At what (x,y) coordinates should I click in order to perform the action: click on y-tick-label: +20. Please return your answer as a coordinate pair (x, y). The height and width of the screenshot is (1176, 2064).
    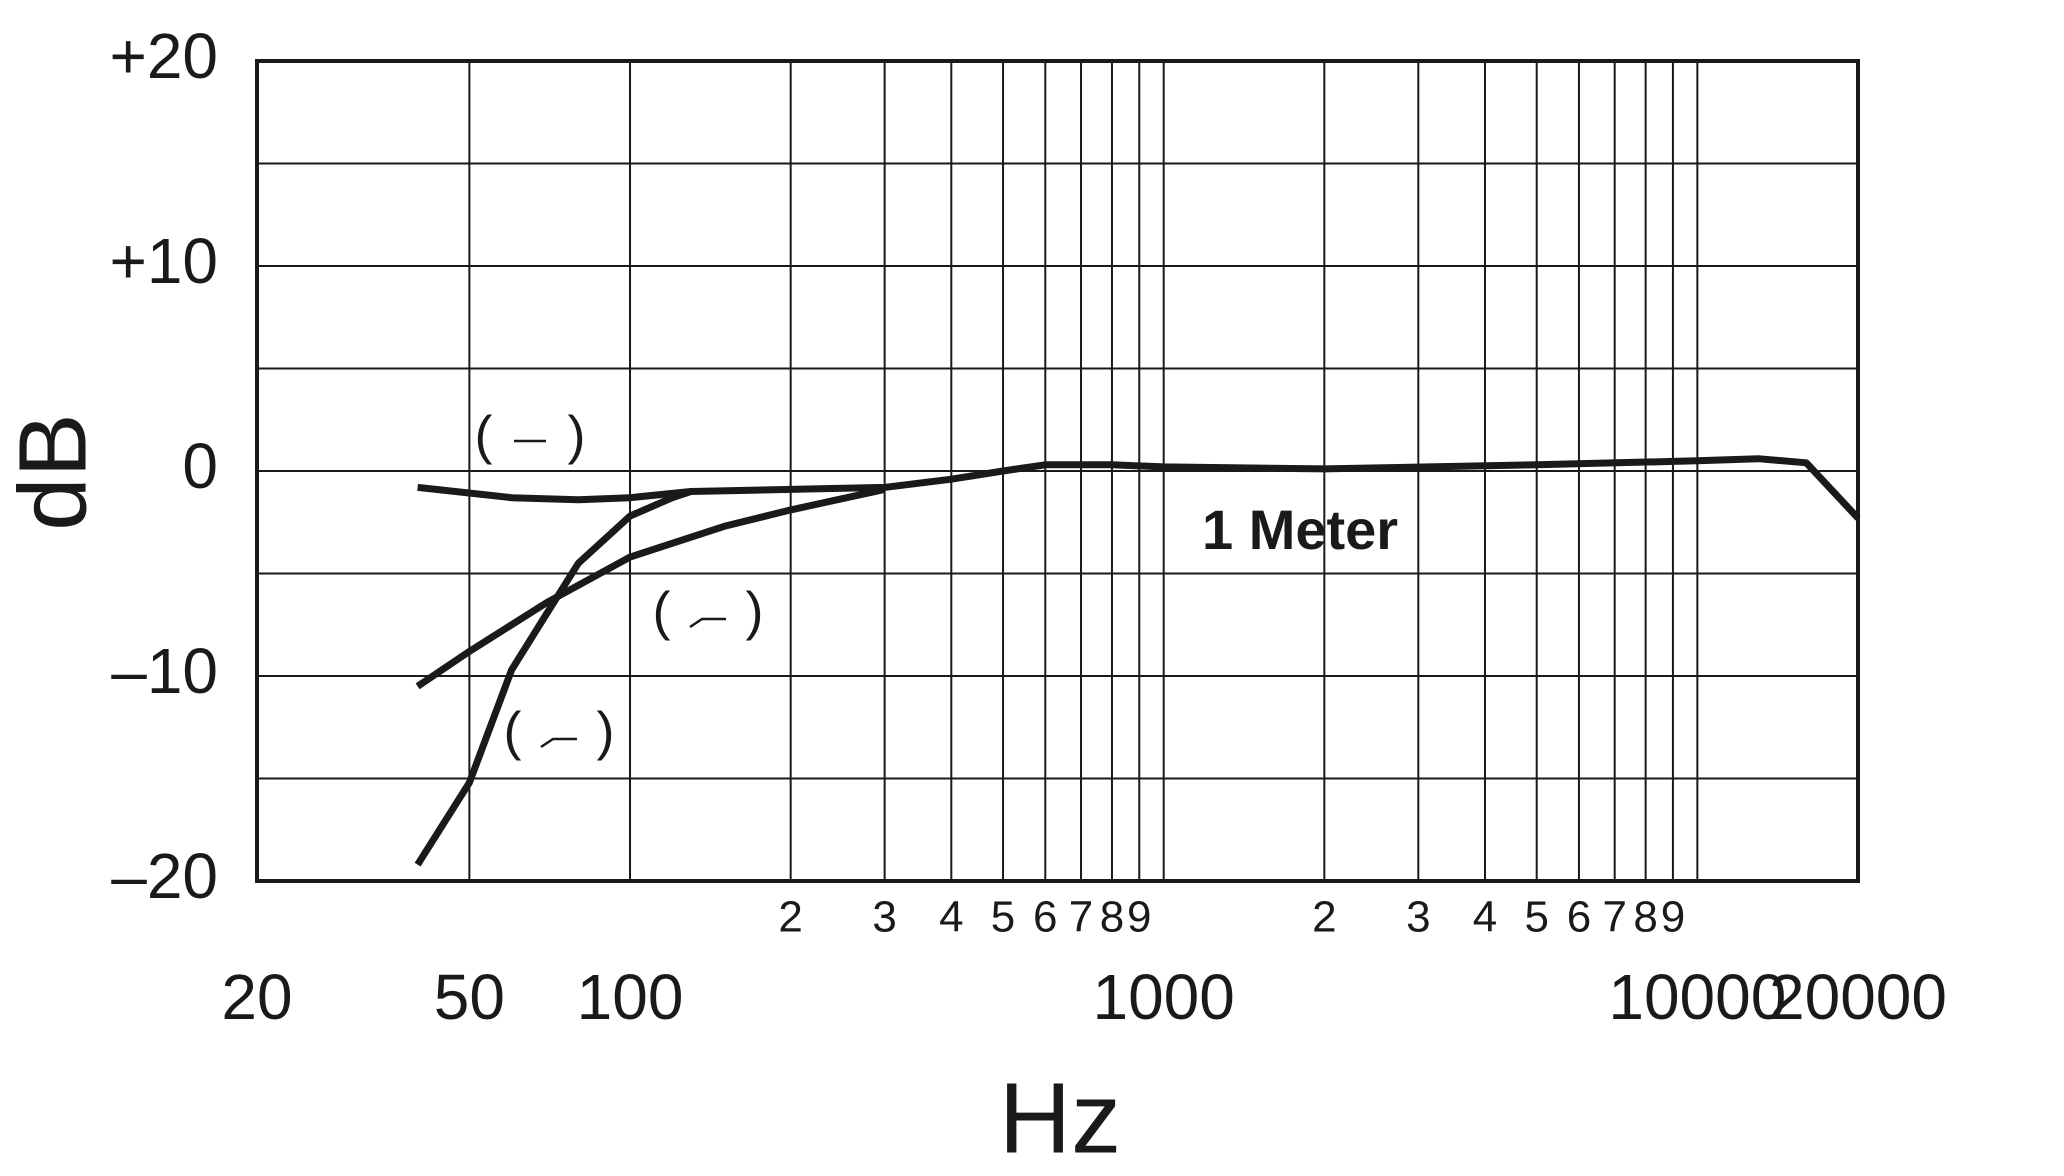
    Looking at the image, I should click on (163, 56).